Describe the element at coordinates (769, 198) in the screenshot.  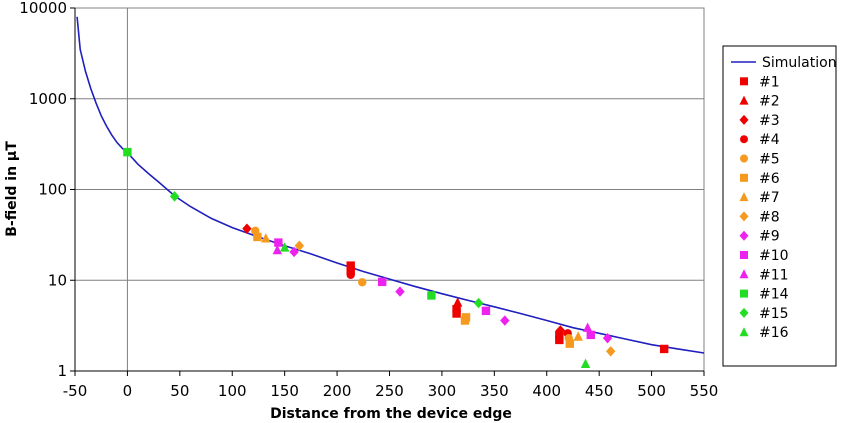
I see `legend-label: #7` at that location.